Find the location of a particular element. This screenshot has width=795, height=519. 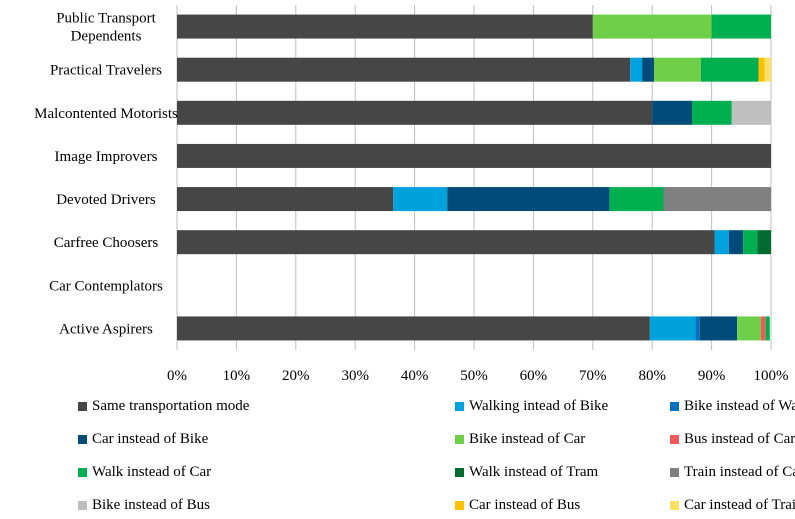

tick-label-60: 60% is located at coordinates (534, 376).